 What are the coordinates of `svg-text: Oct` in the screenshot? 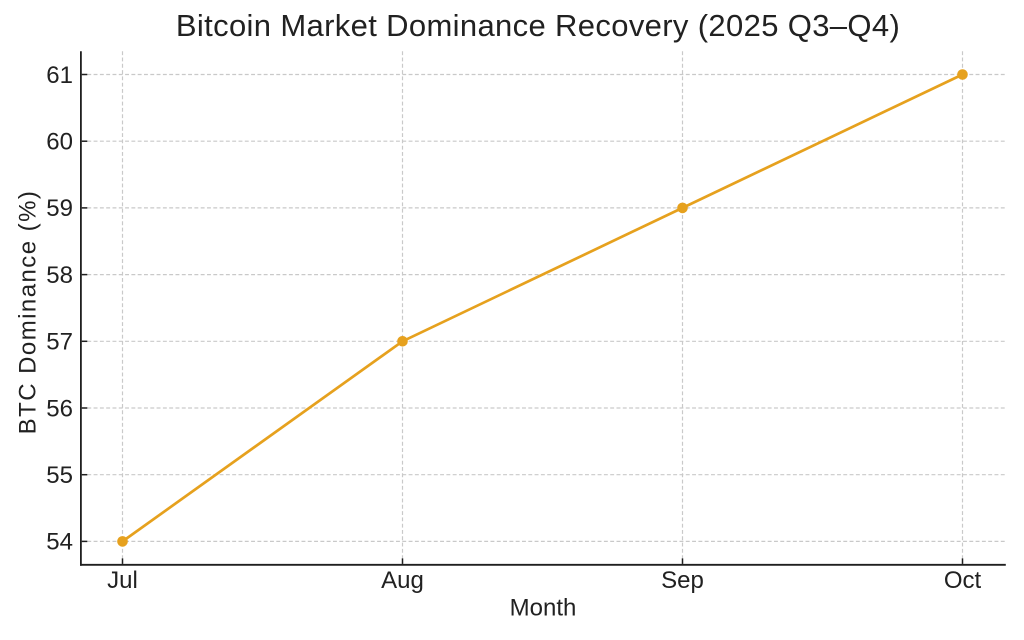 It's located at (963, 580).